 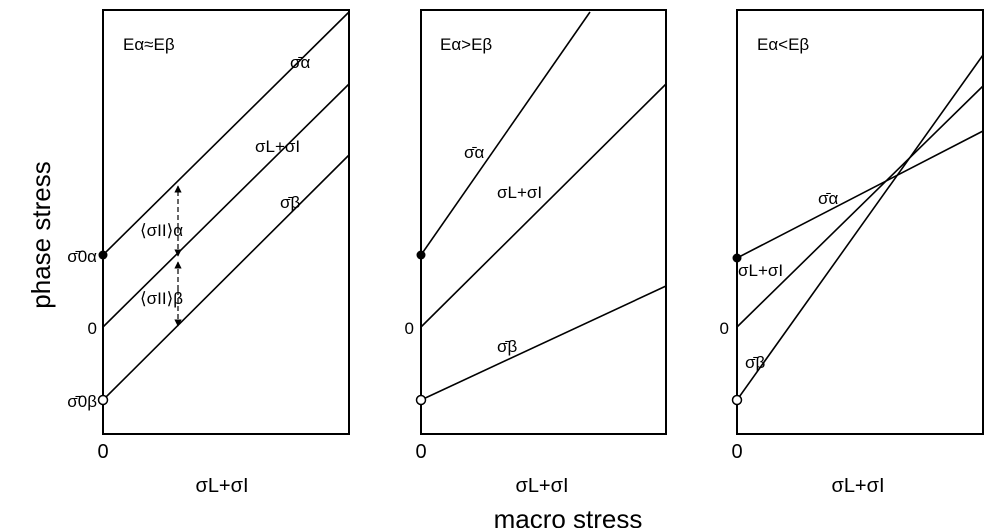 I want to click on y-axis-title: phase stress, so click(x=41, y=234).